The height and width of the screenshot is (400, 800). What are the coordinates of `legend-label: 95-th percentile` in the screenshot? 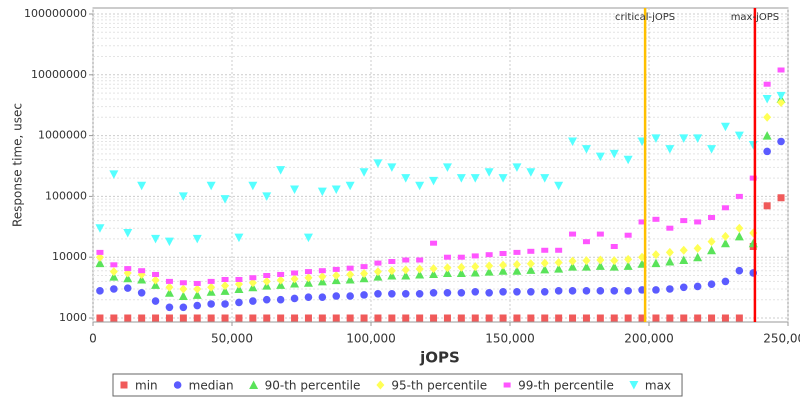 It's located at (439, 386).